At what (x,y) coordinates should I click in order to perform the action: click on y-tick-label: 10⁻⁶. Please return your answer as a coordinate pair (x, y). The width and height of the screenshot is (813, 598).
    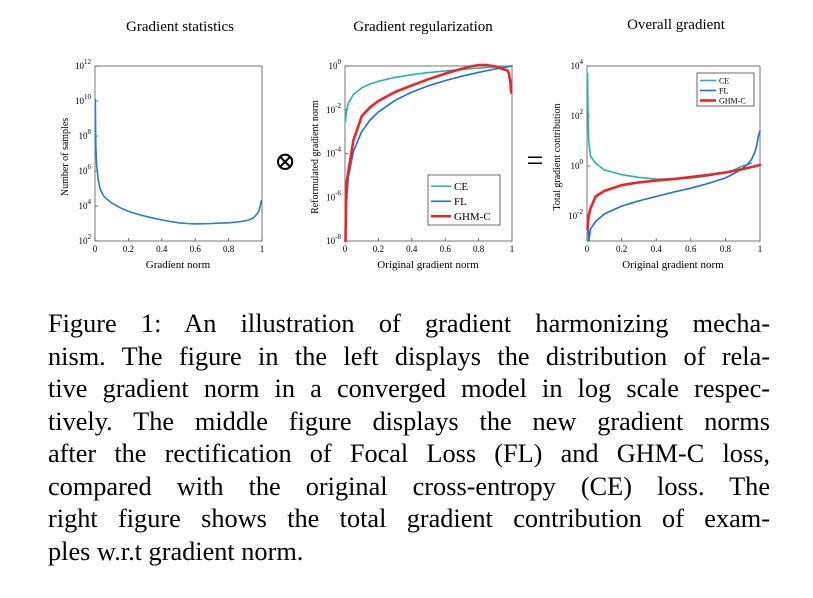
    Looking at the image, I should click on (333, 195).